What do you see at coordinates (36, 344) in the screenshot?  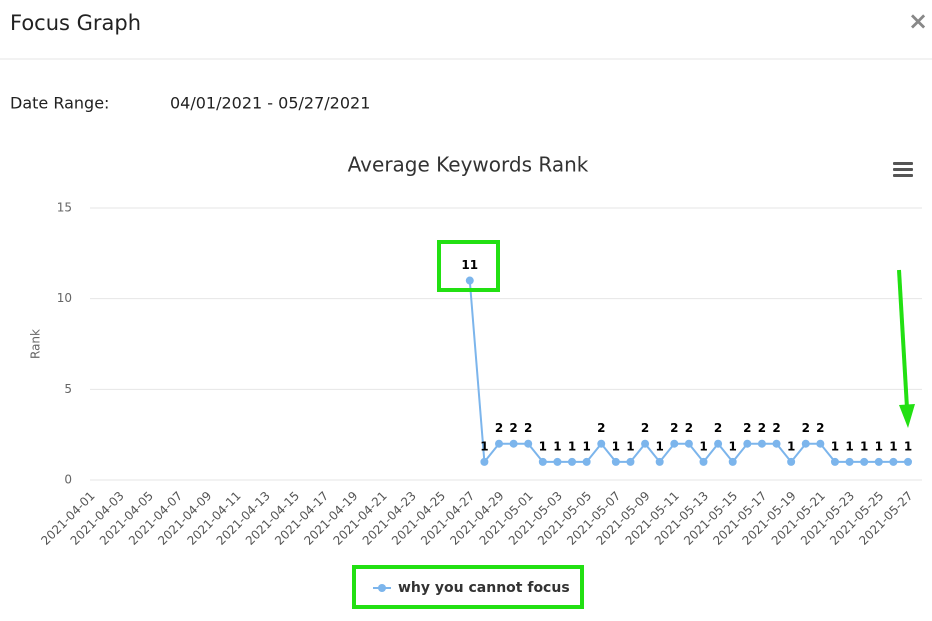 I see `y-axis-label: Rank` at bounding box center [36, 344].